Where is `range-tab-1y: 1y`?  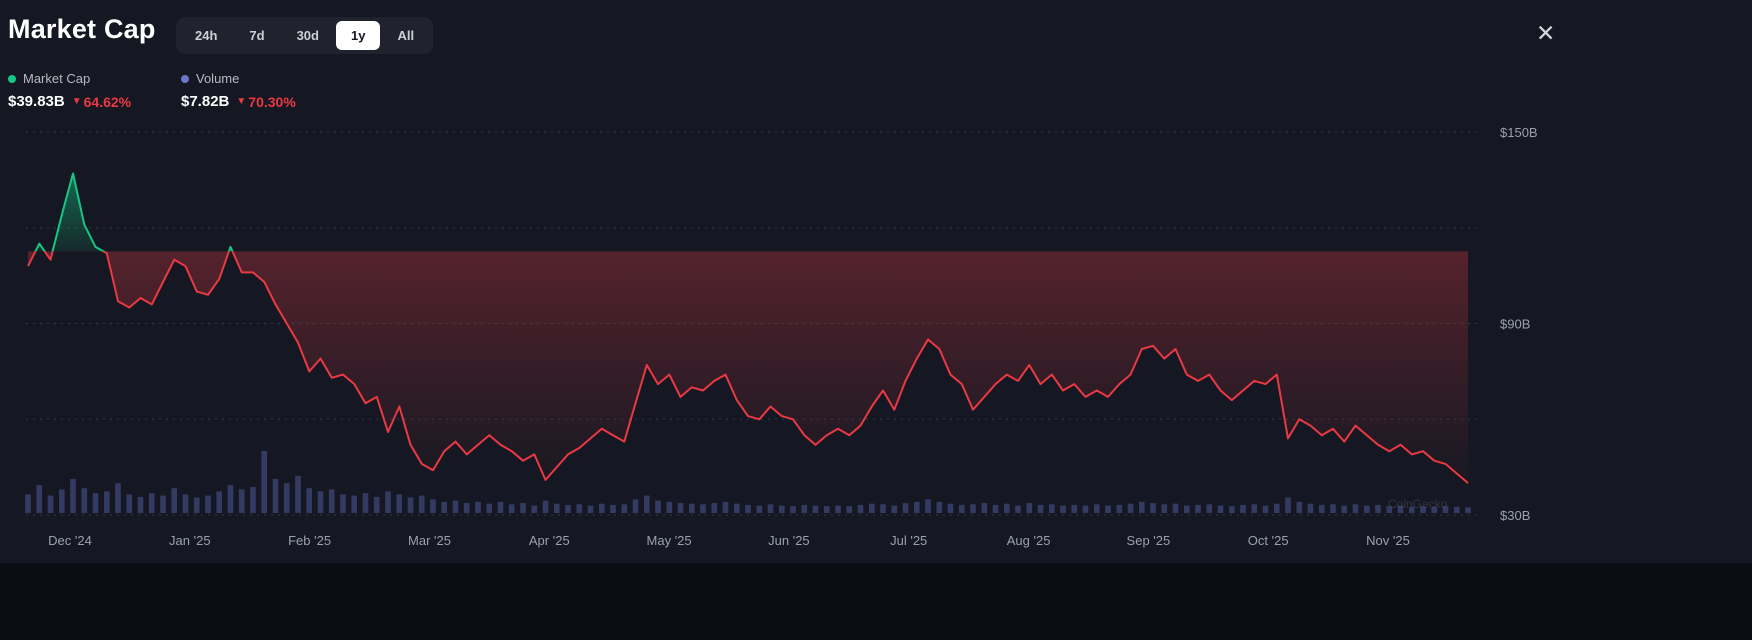
range-tab-1y: 1y is located at coordinates (358, 35).